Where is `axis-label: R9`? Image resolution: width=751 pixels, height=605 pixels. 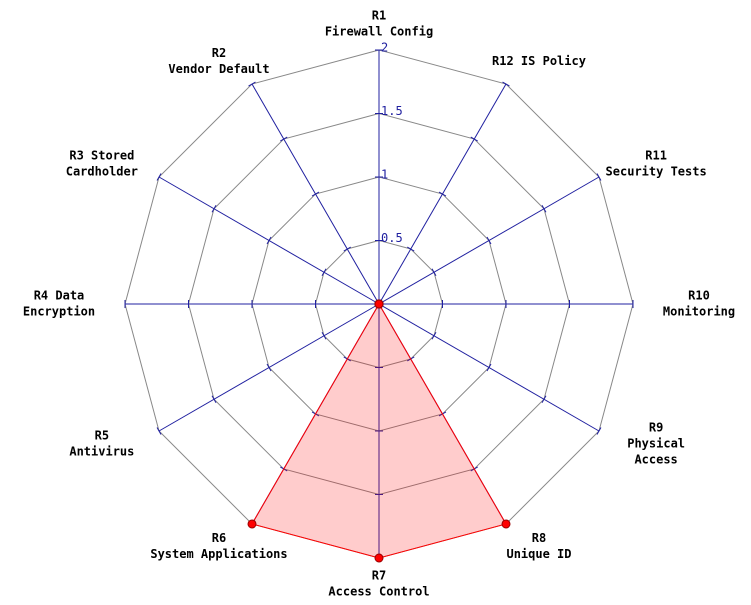
axis-label: R9 is located at coordinates (656, 428).